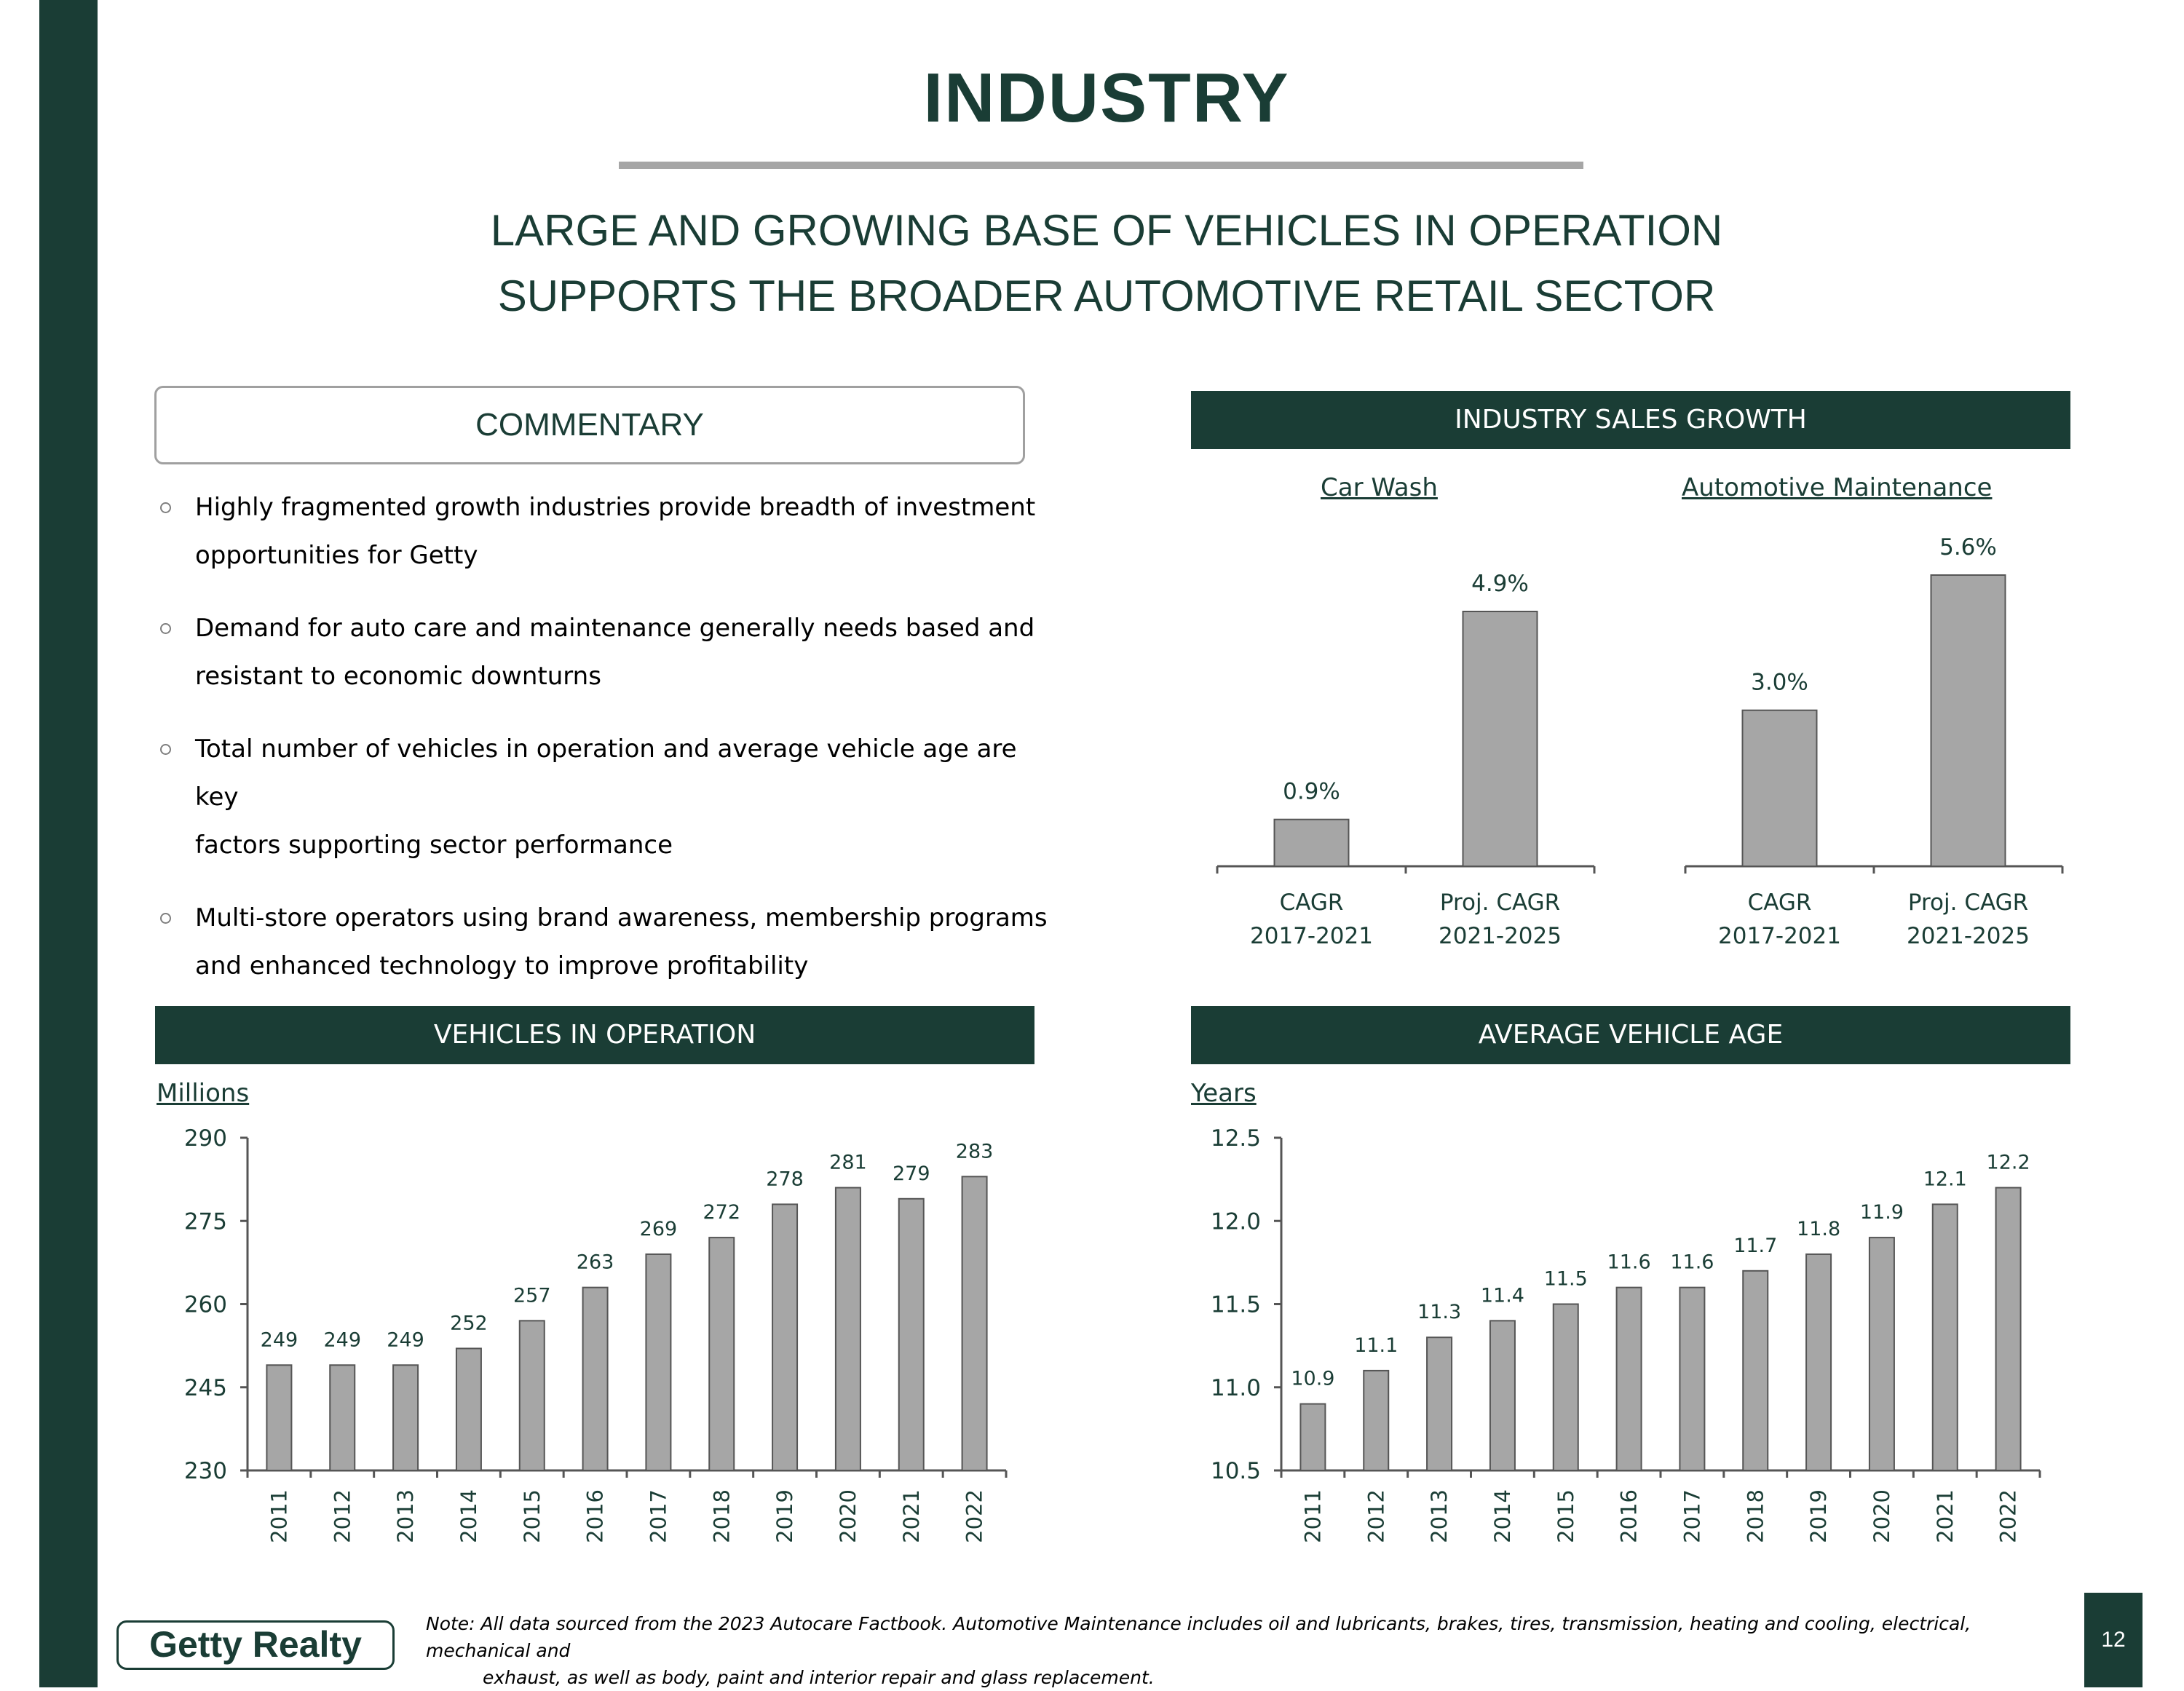 The width and height of the screenshot is (2184, 1691). I want to click on y-tick-label: 12.0, so click(1236, 1221).